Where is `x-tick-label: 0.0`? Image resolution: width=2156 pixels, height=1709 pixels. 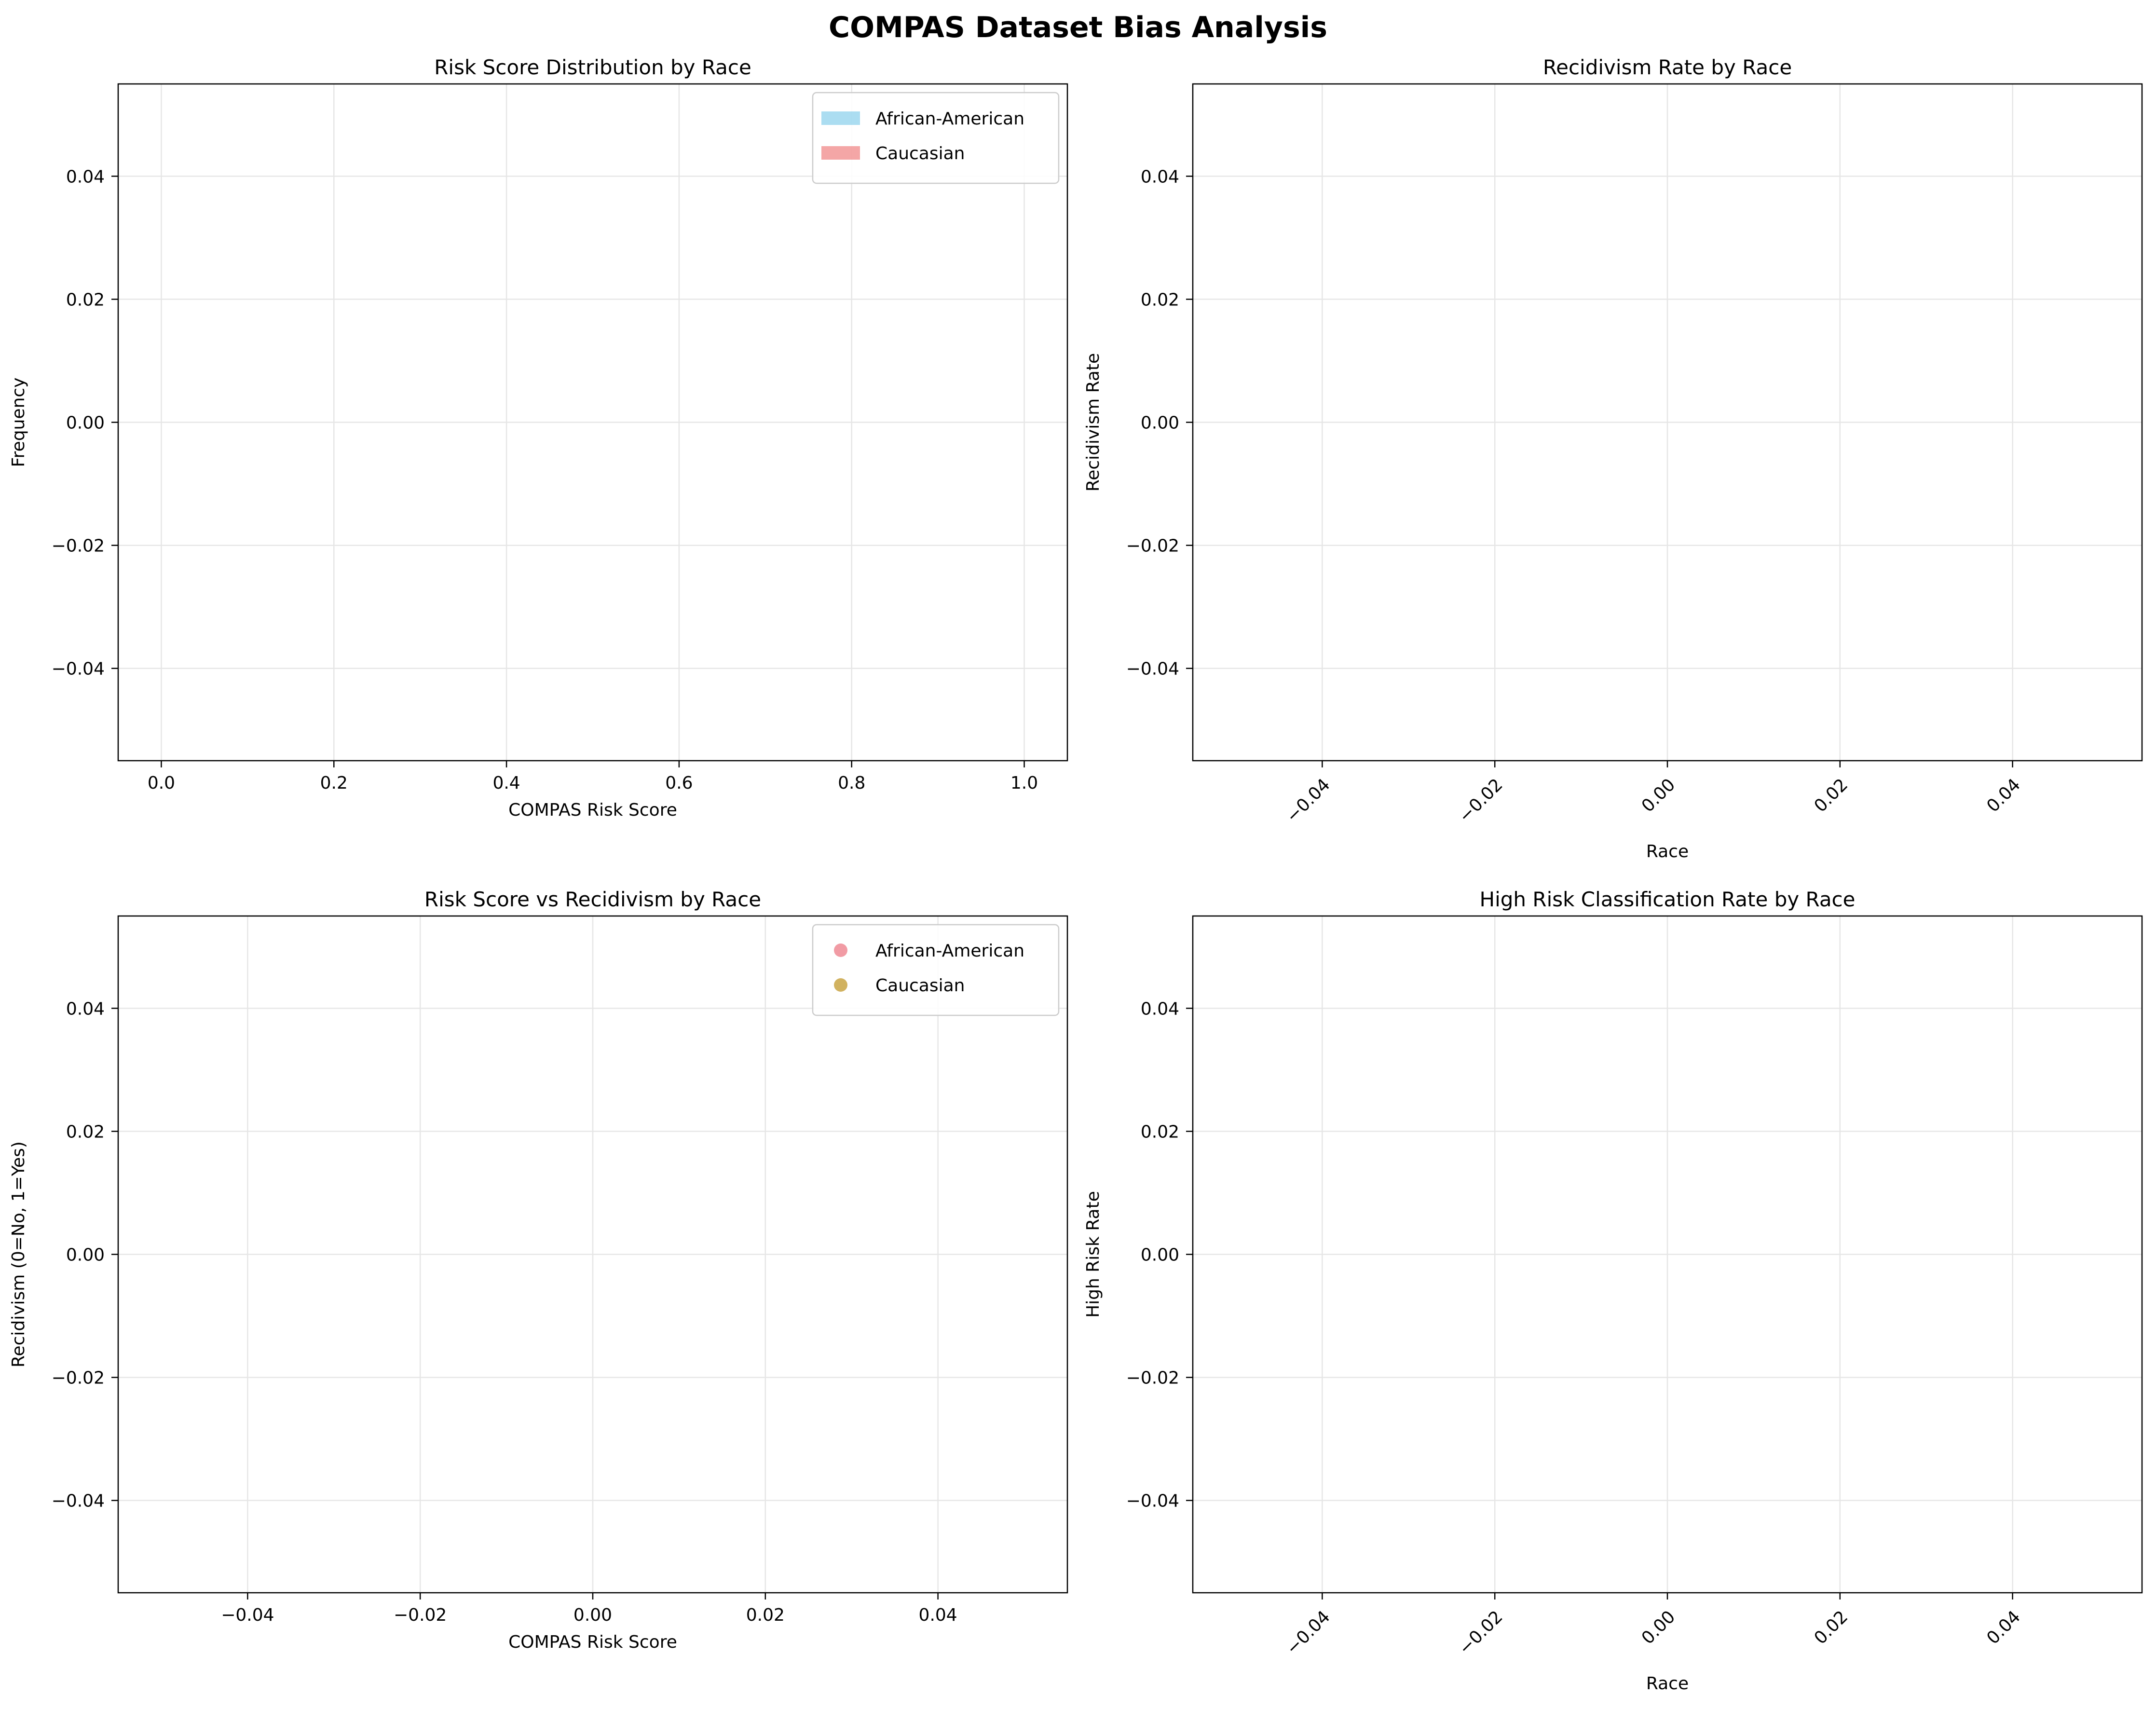 x-tick-label: 0.0 is located at coordinates (161, 783).